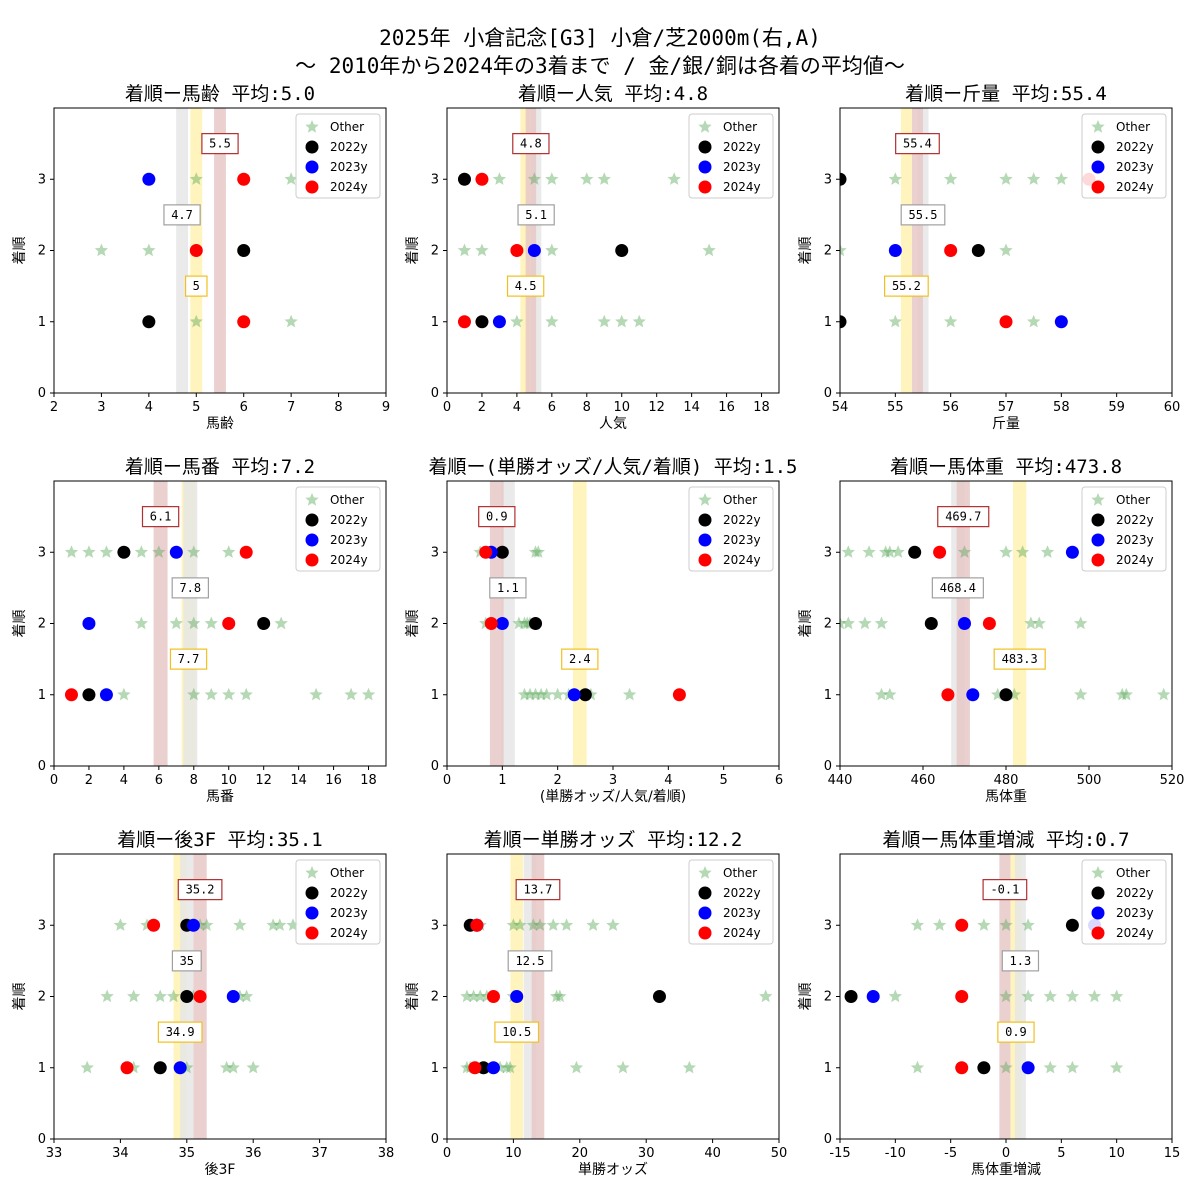 This screenshot has width=1200, height=1200. Describe the element at coordinates (613, 424) in the screenshot. I see `x-axis-label: 人気` at that location.